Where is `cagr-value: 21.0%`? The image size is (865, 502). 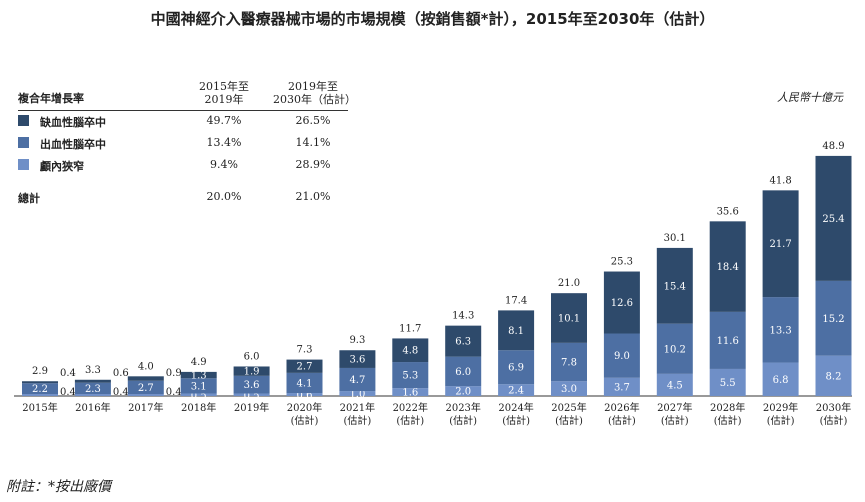
cagr-value: 21.0% is located at coordinates (313, 196).